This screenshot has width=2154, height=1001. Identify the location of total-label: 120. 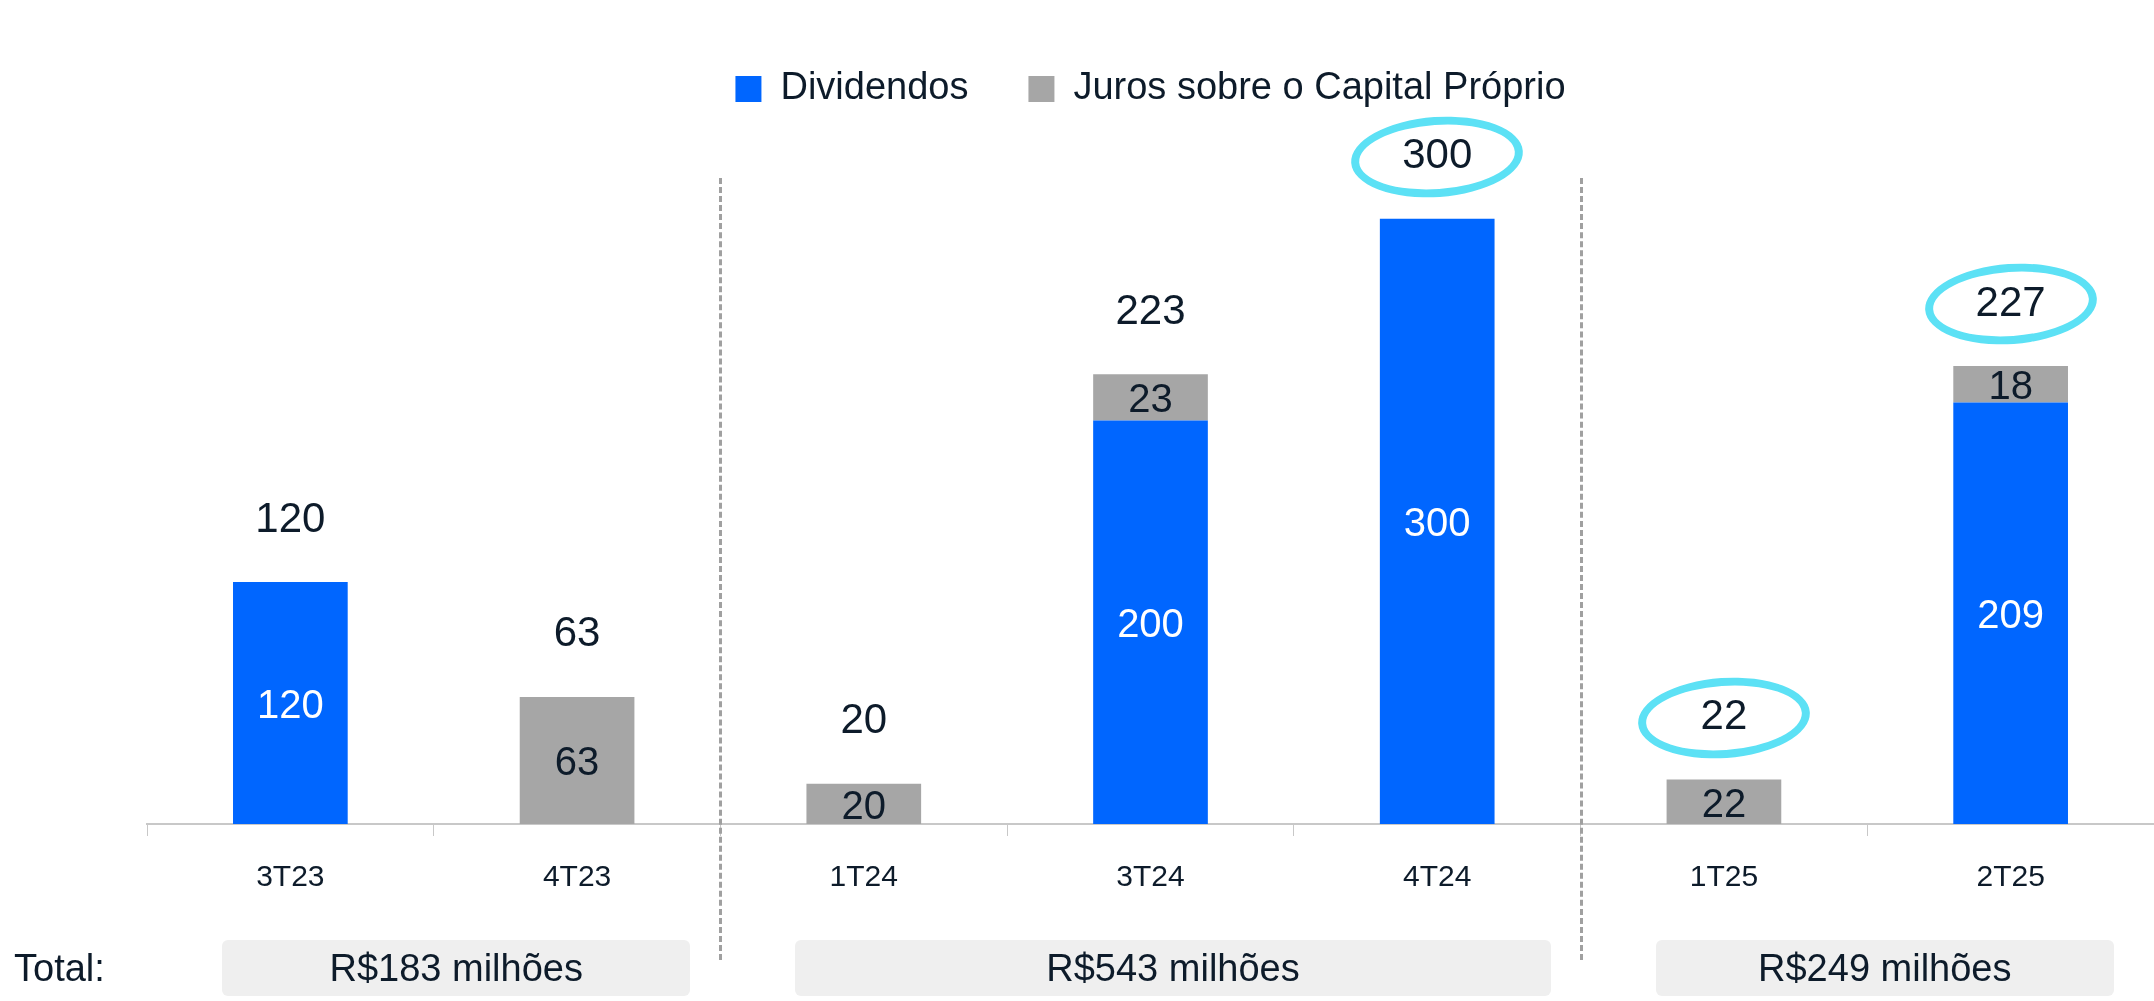
(290, 517).